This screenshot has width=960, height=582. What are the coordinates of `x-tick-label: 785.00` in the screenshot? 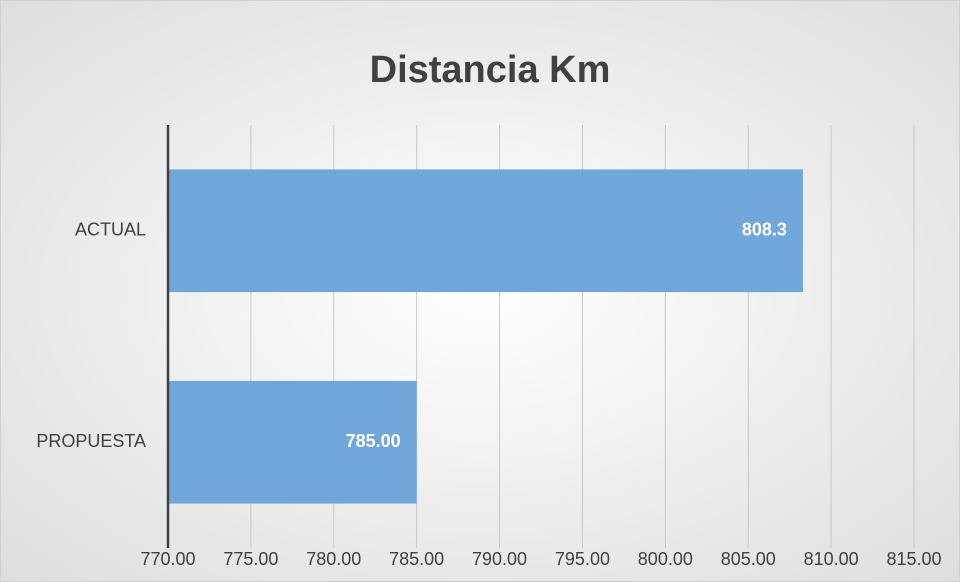 It's located at (416, 559).